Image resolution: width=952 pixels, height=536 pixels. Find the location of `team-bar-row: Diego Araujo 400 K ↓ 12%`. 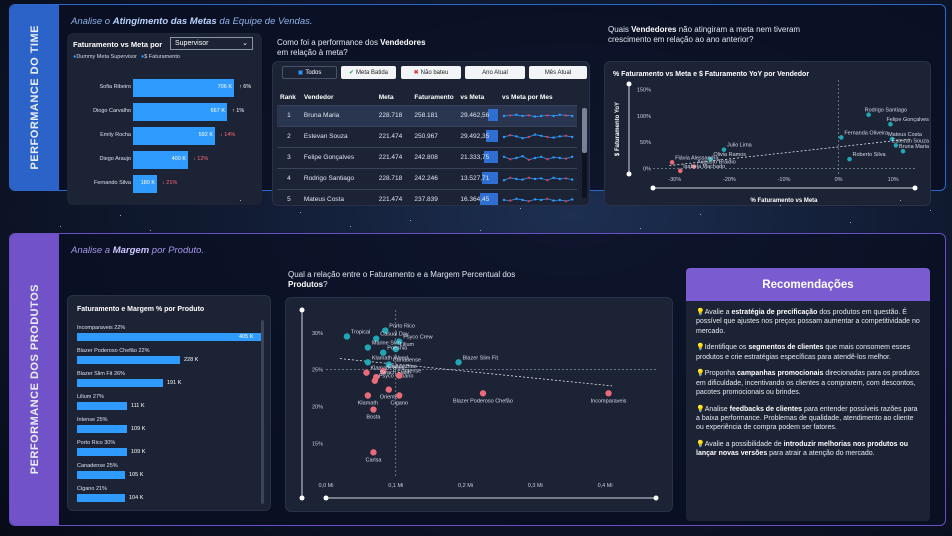

team-bar-row: Diego Araujo 400 K ↓ 12% is located at coordinates (164, 160).